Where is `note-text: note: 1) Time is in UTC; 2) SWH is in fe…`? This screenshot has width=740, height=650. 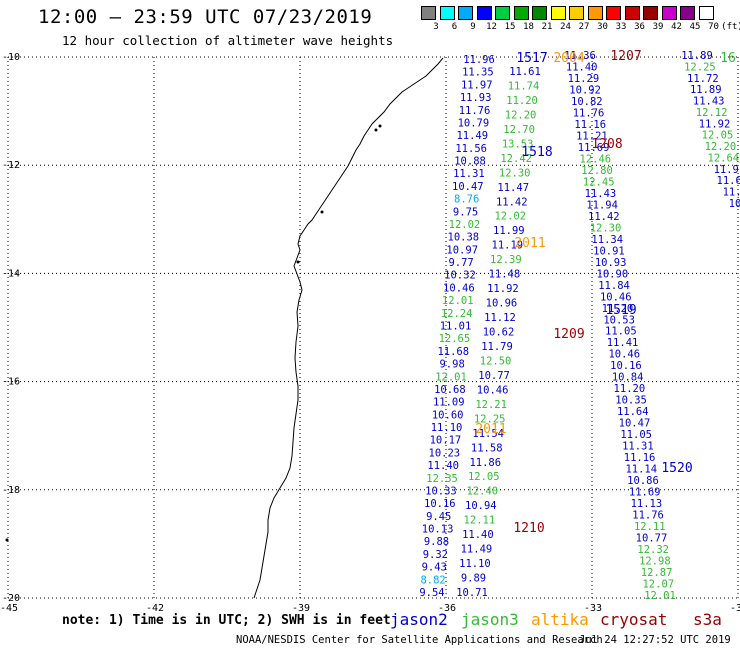 note-text: note: 1) Time is in UTC; 2) SWH is in fe… is located at coordinates (226, 620).